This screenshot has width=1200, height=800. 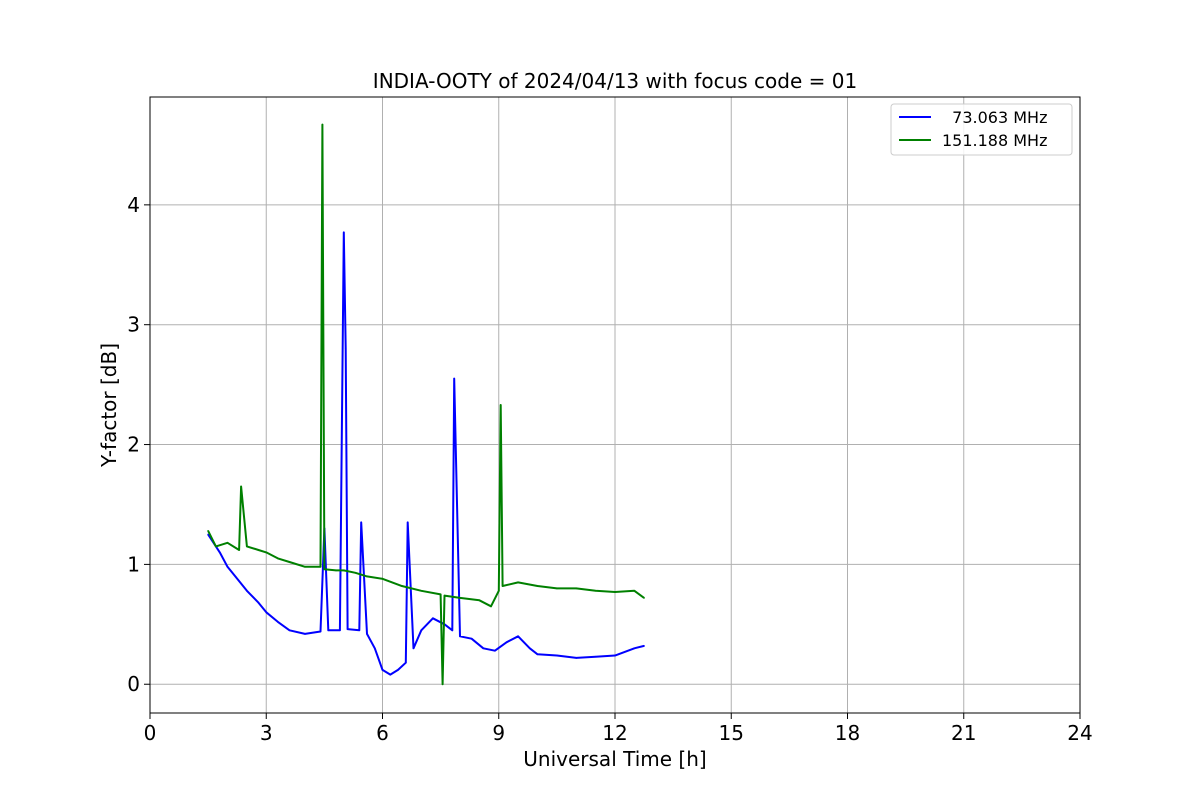 I want to click on y-tick-label: 4, so click(x=133, y=205).